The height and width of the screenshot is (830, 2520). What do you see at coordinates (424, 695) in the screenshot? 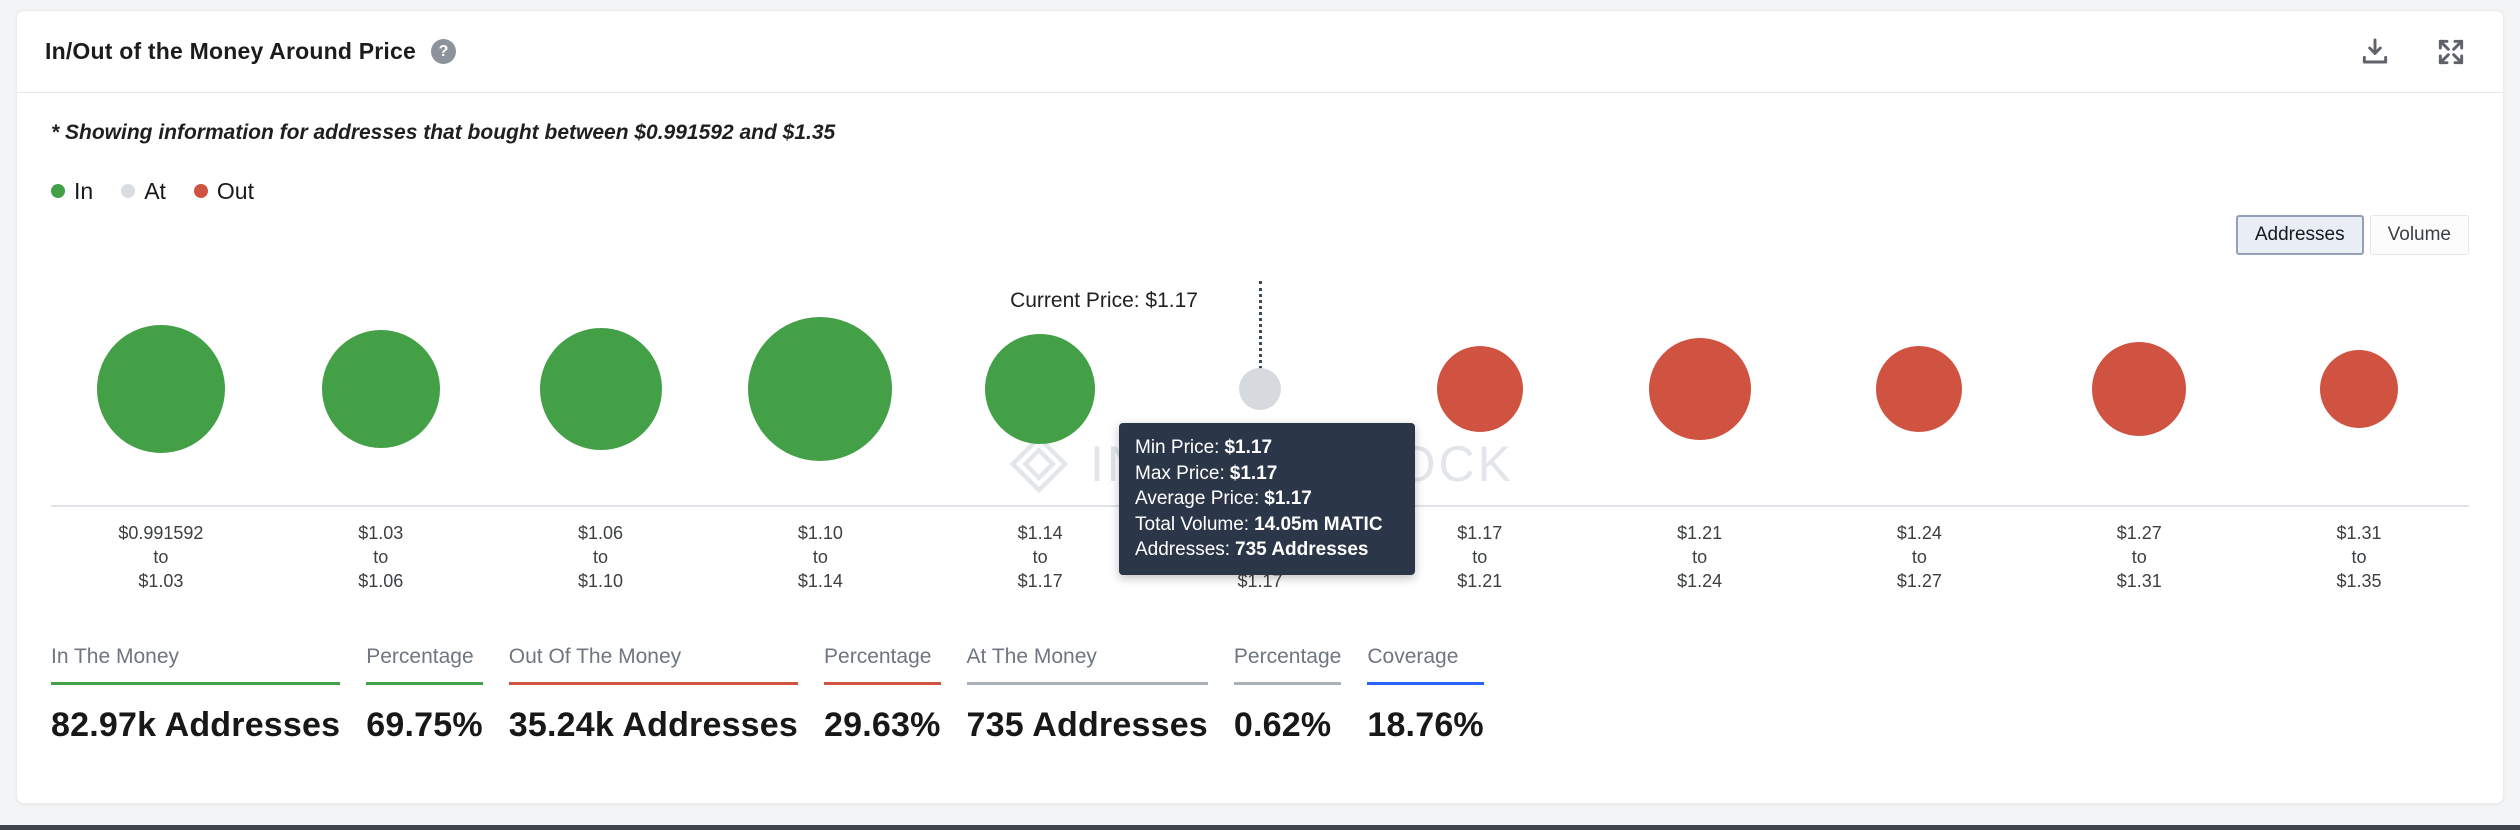
I see `stat-percentage: Percentage 69.75%` at bounding box center [424, 695].